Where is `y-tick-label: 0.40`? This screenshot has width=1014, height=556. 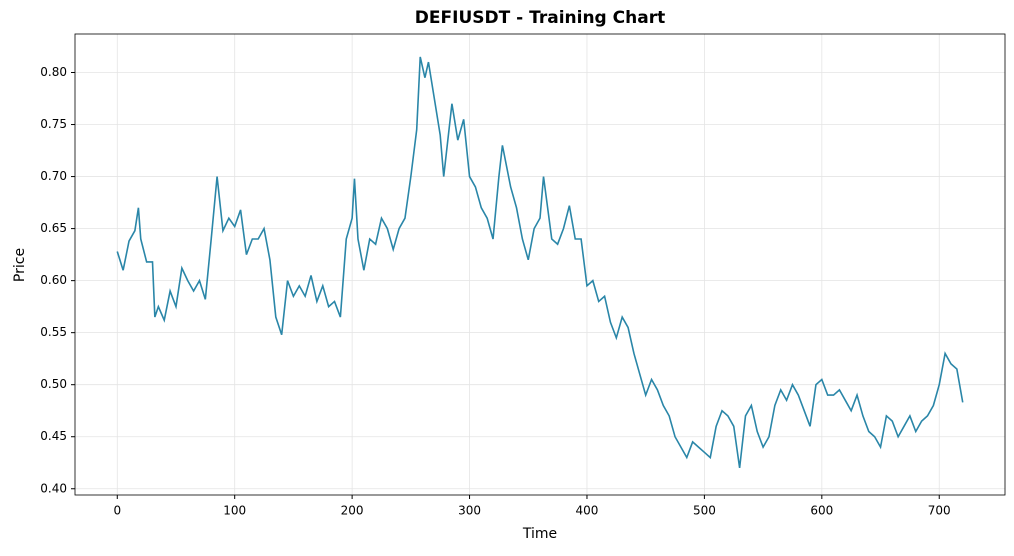
y-tick-label: 0.40 is located at coordinates (53, 488).